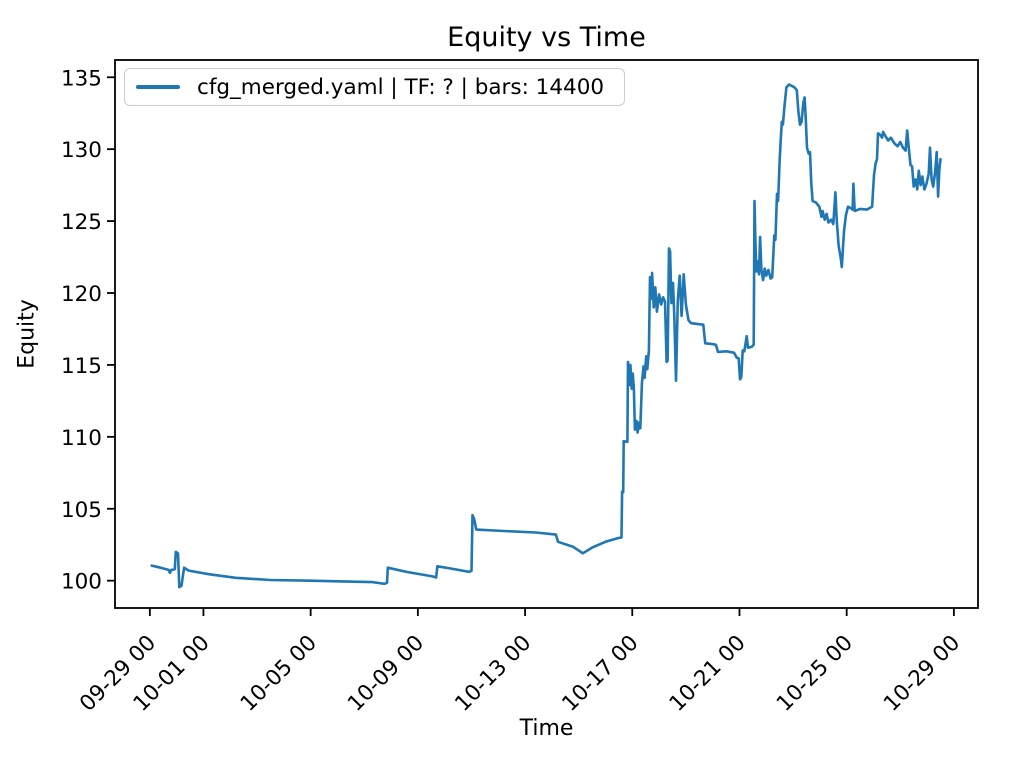 Image resolution: width=1024 pixels, height=768 pixels. I want to click on x-tick-label: 10-13 00, so click(493, 674).